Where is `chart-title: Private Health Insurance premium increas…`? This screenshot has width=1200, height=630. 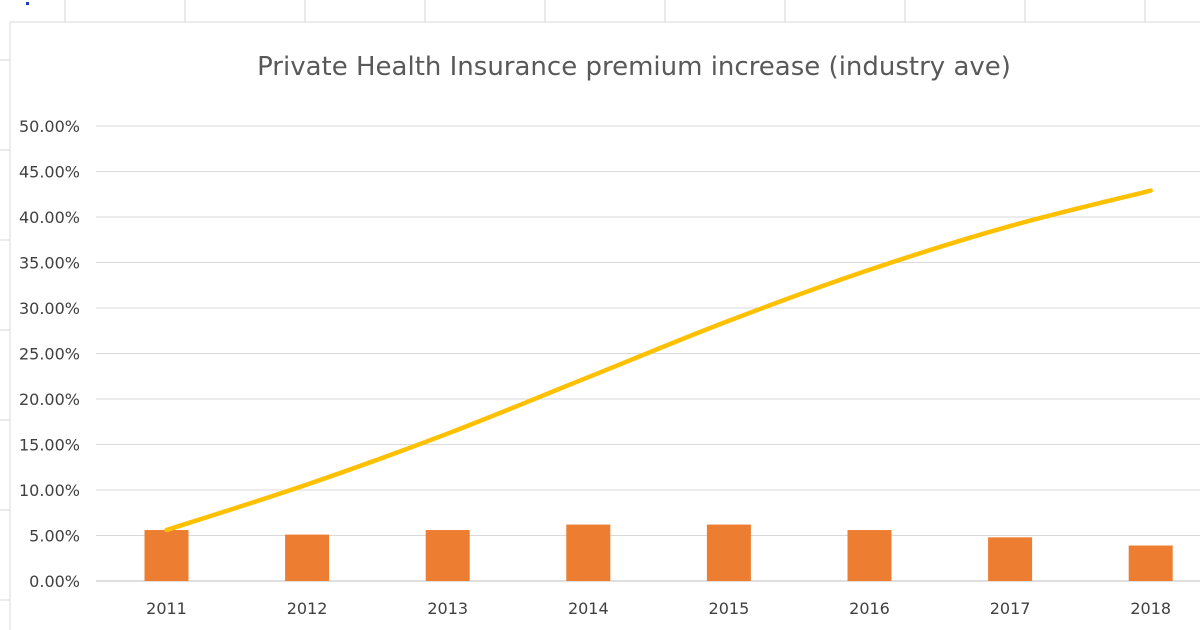
chart-title: Private Health Insurance premium increas… is located at coordinates (634, 67).